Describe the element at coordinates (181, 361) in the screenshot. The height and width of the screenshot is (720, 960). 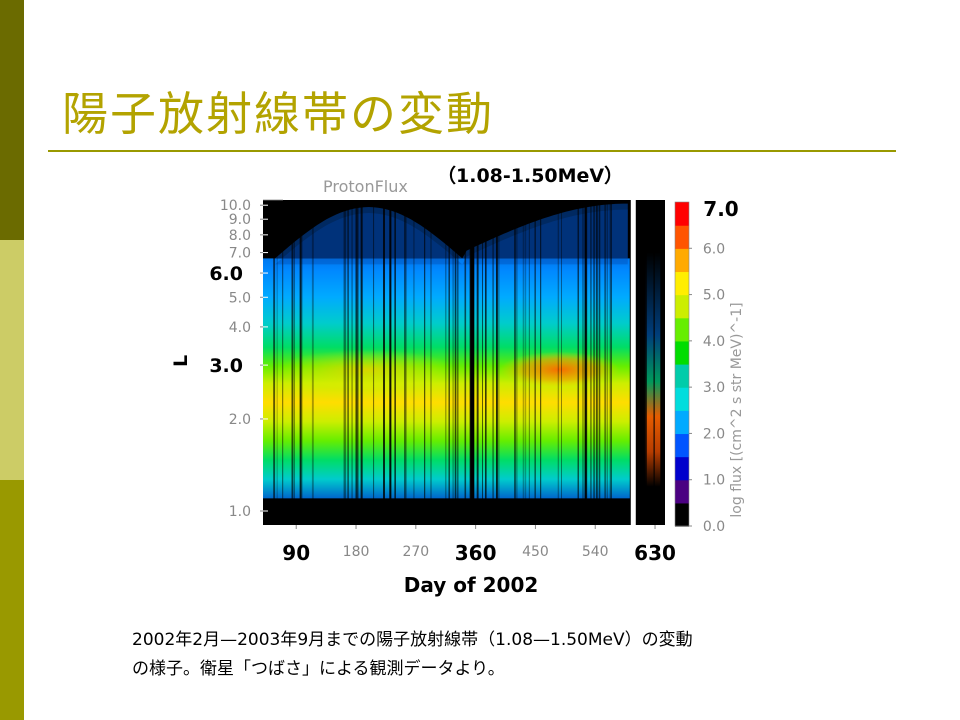
I see `y-axis-title: L` at that location.